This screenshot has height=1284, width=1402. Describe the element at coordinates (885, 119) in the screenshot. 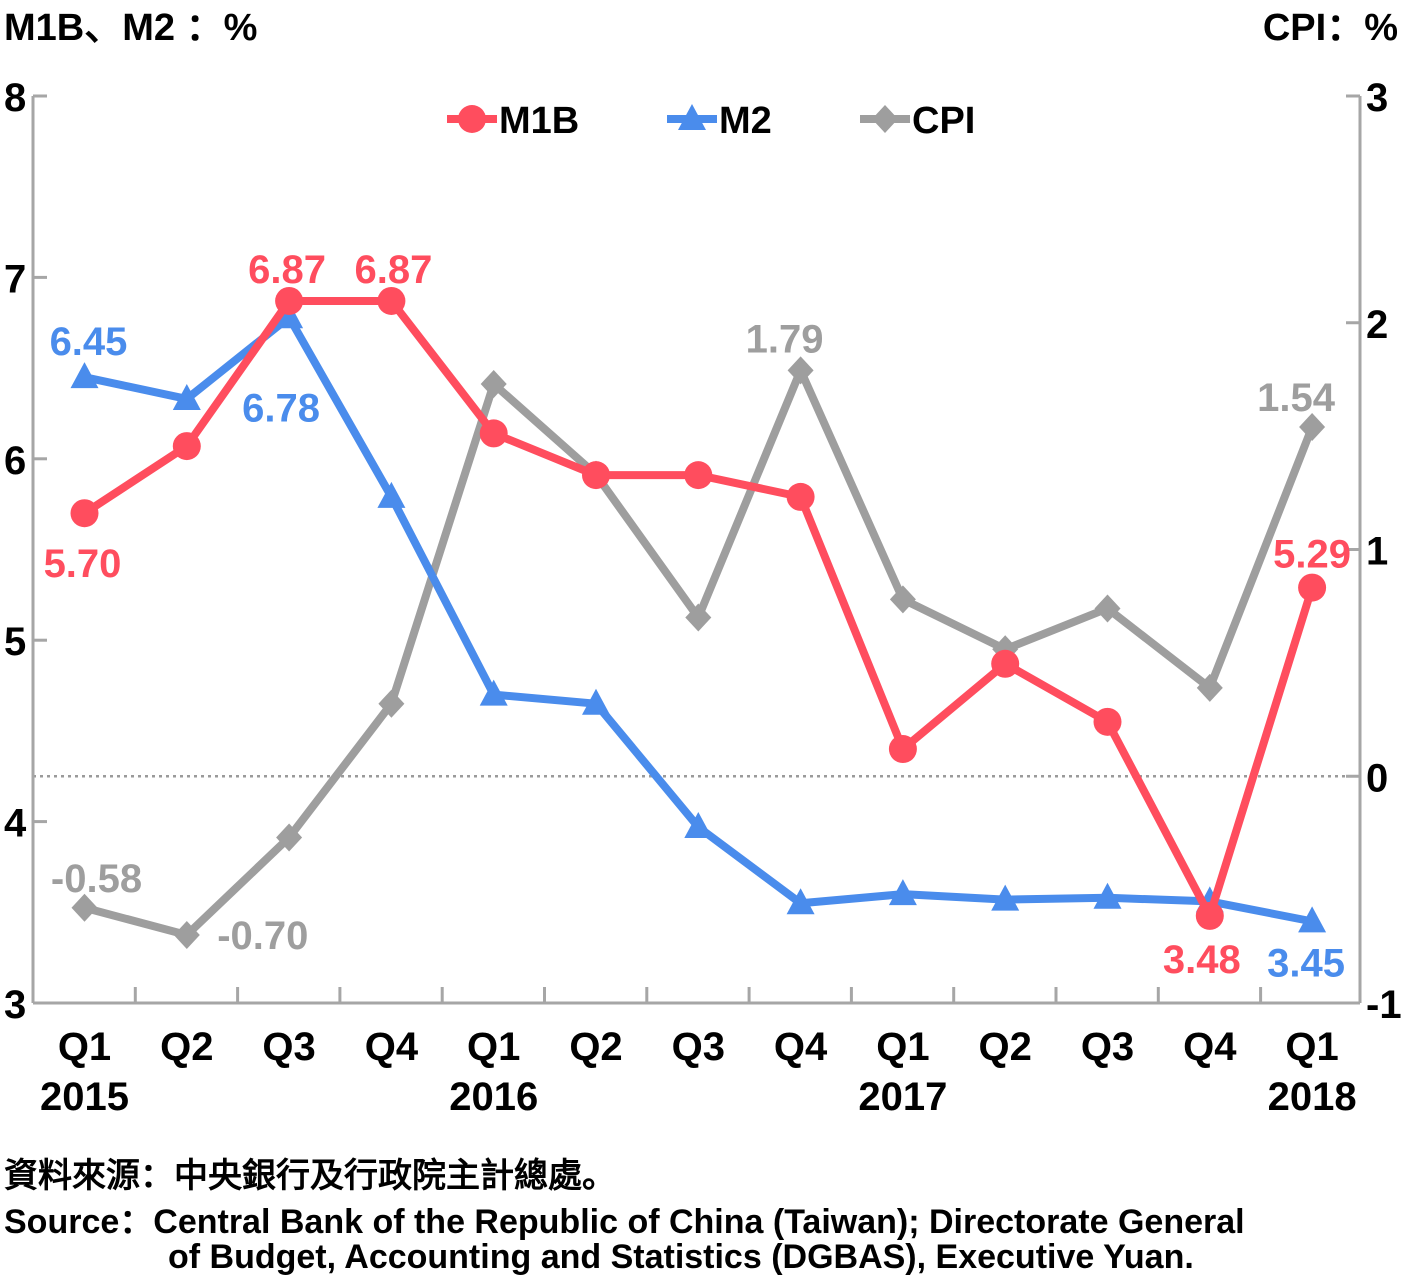

I see `legend-marker-cpi` at that location.